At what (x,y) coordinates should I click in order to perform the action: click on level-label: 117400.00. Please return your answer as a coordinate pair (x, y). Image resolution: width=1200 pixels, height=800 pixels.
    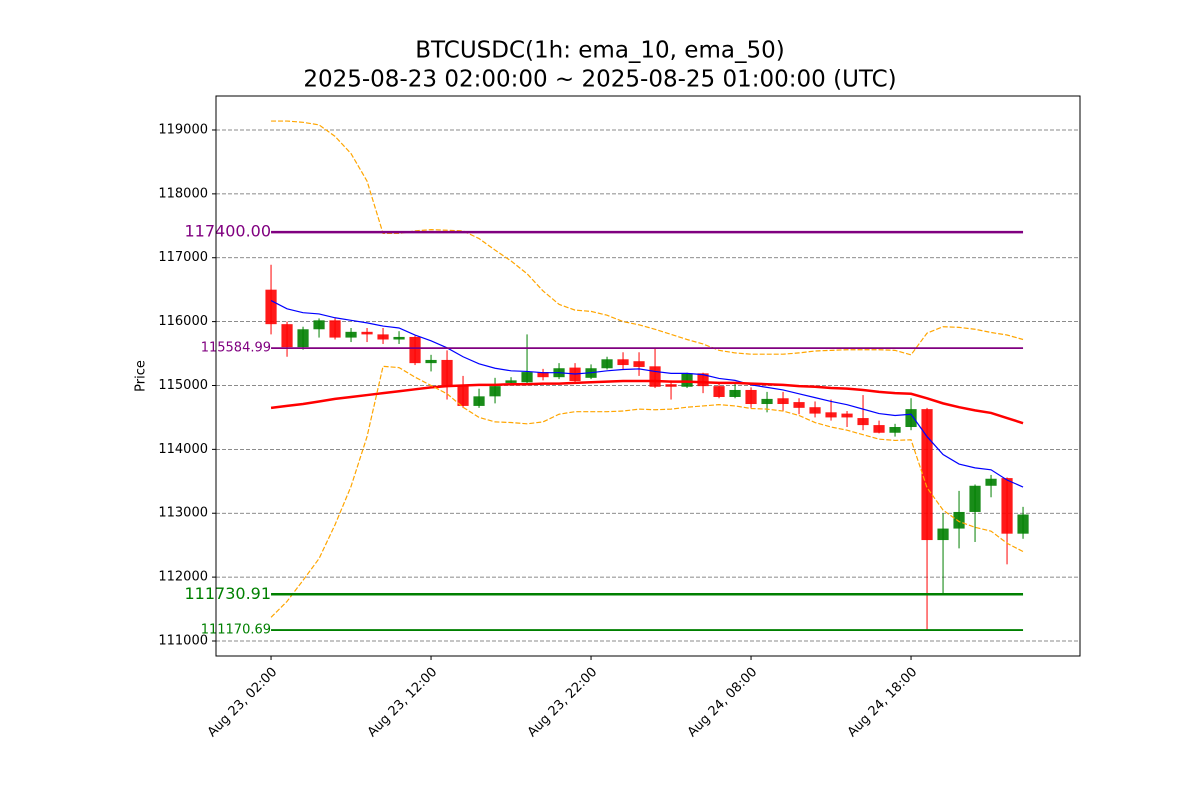
    Looking at the image, I should click on (228, 231).